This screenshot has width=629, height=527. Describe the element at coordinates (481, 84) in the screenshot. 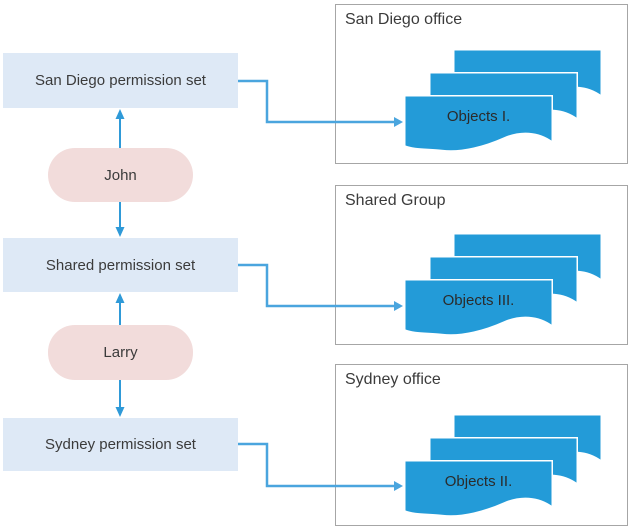

I see `office-box-san-diego: San Diego office Objects I.` at that location.